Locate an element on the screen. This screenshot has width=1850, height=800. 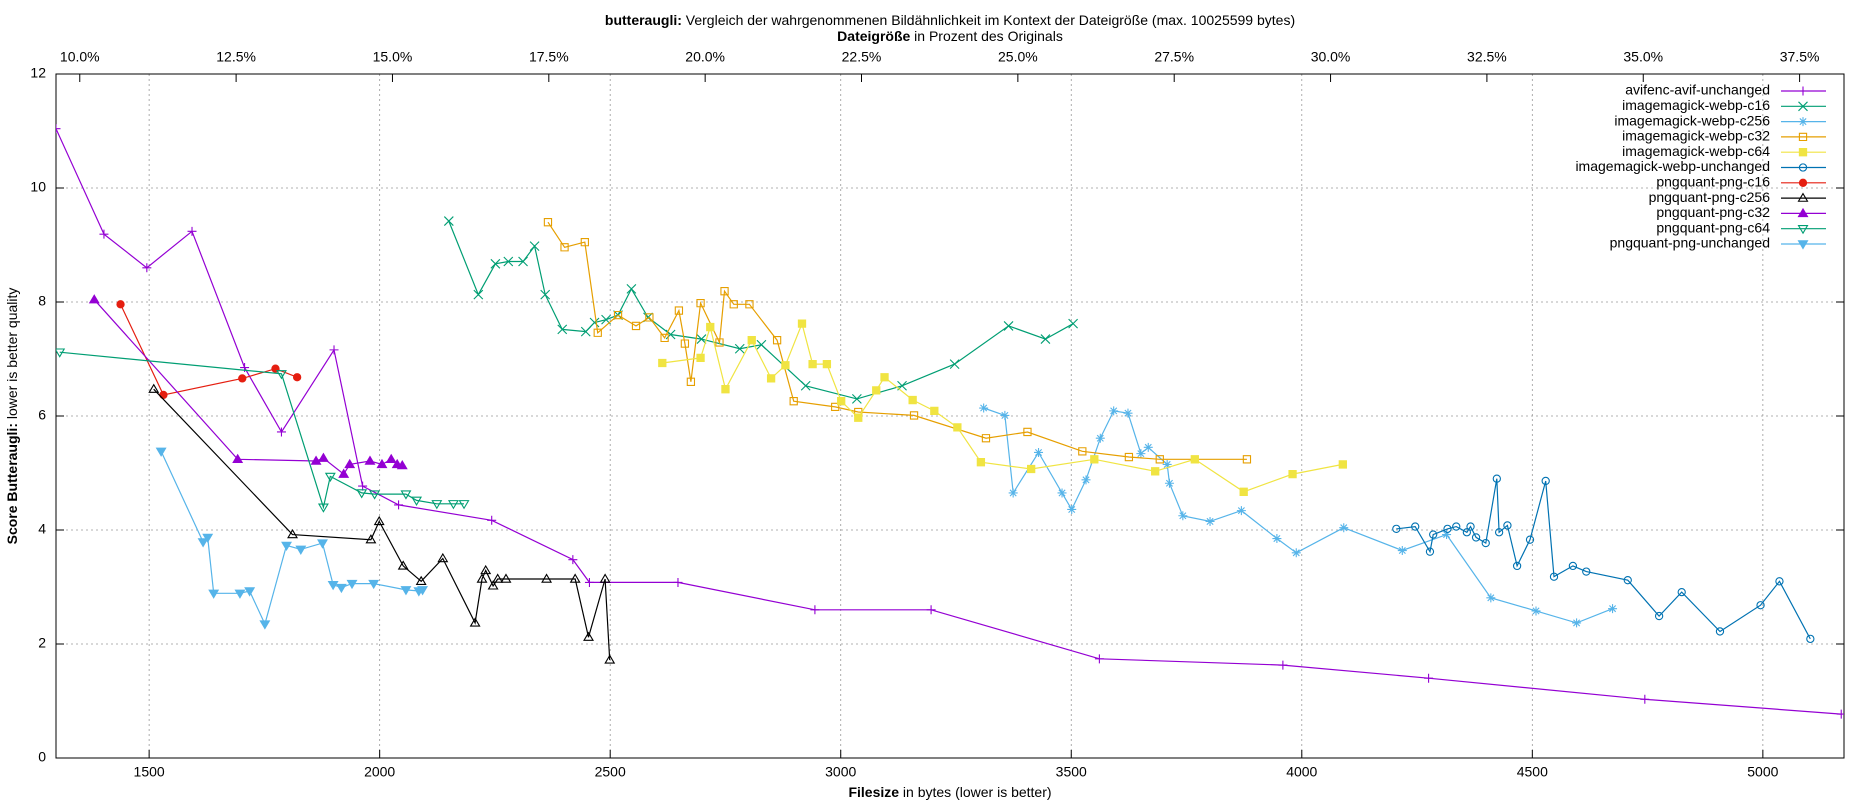
x2-tick-label: 37.5% is located at coordinates (1800, 57).